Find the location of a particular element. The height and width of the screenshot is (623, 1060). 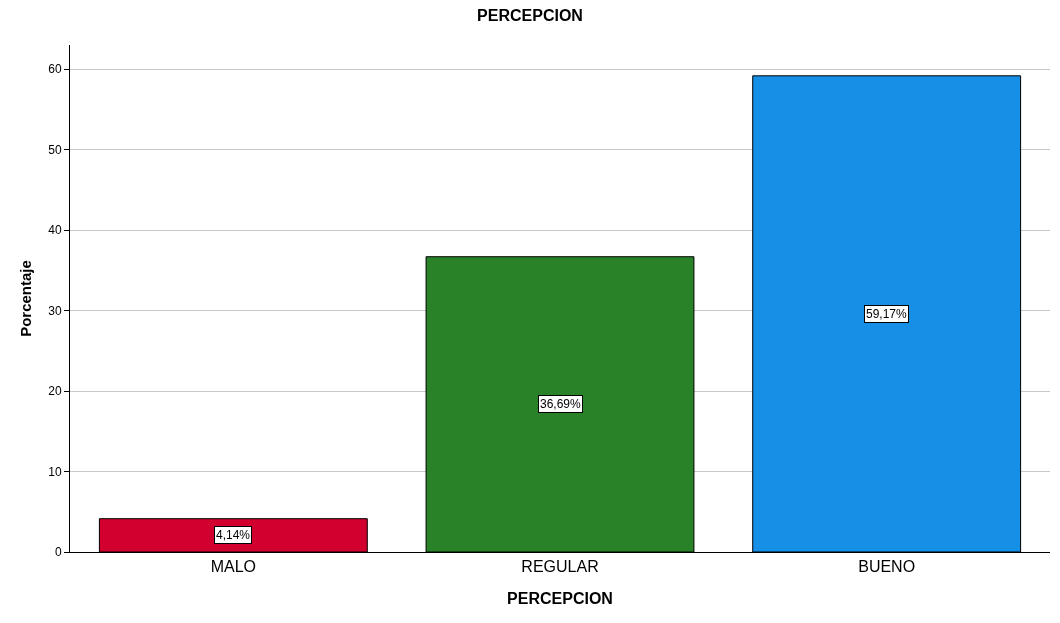

x-tick-label: BUENO is located at coordinates (887, 567).